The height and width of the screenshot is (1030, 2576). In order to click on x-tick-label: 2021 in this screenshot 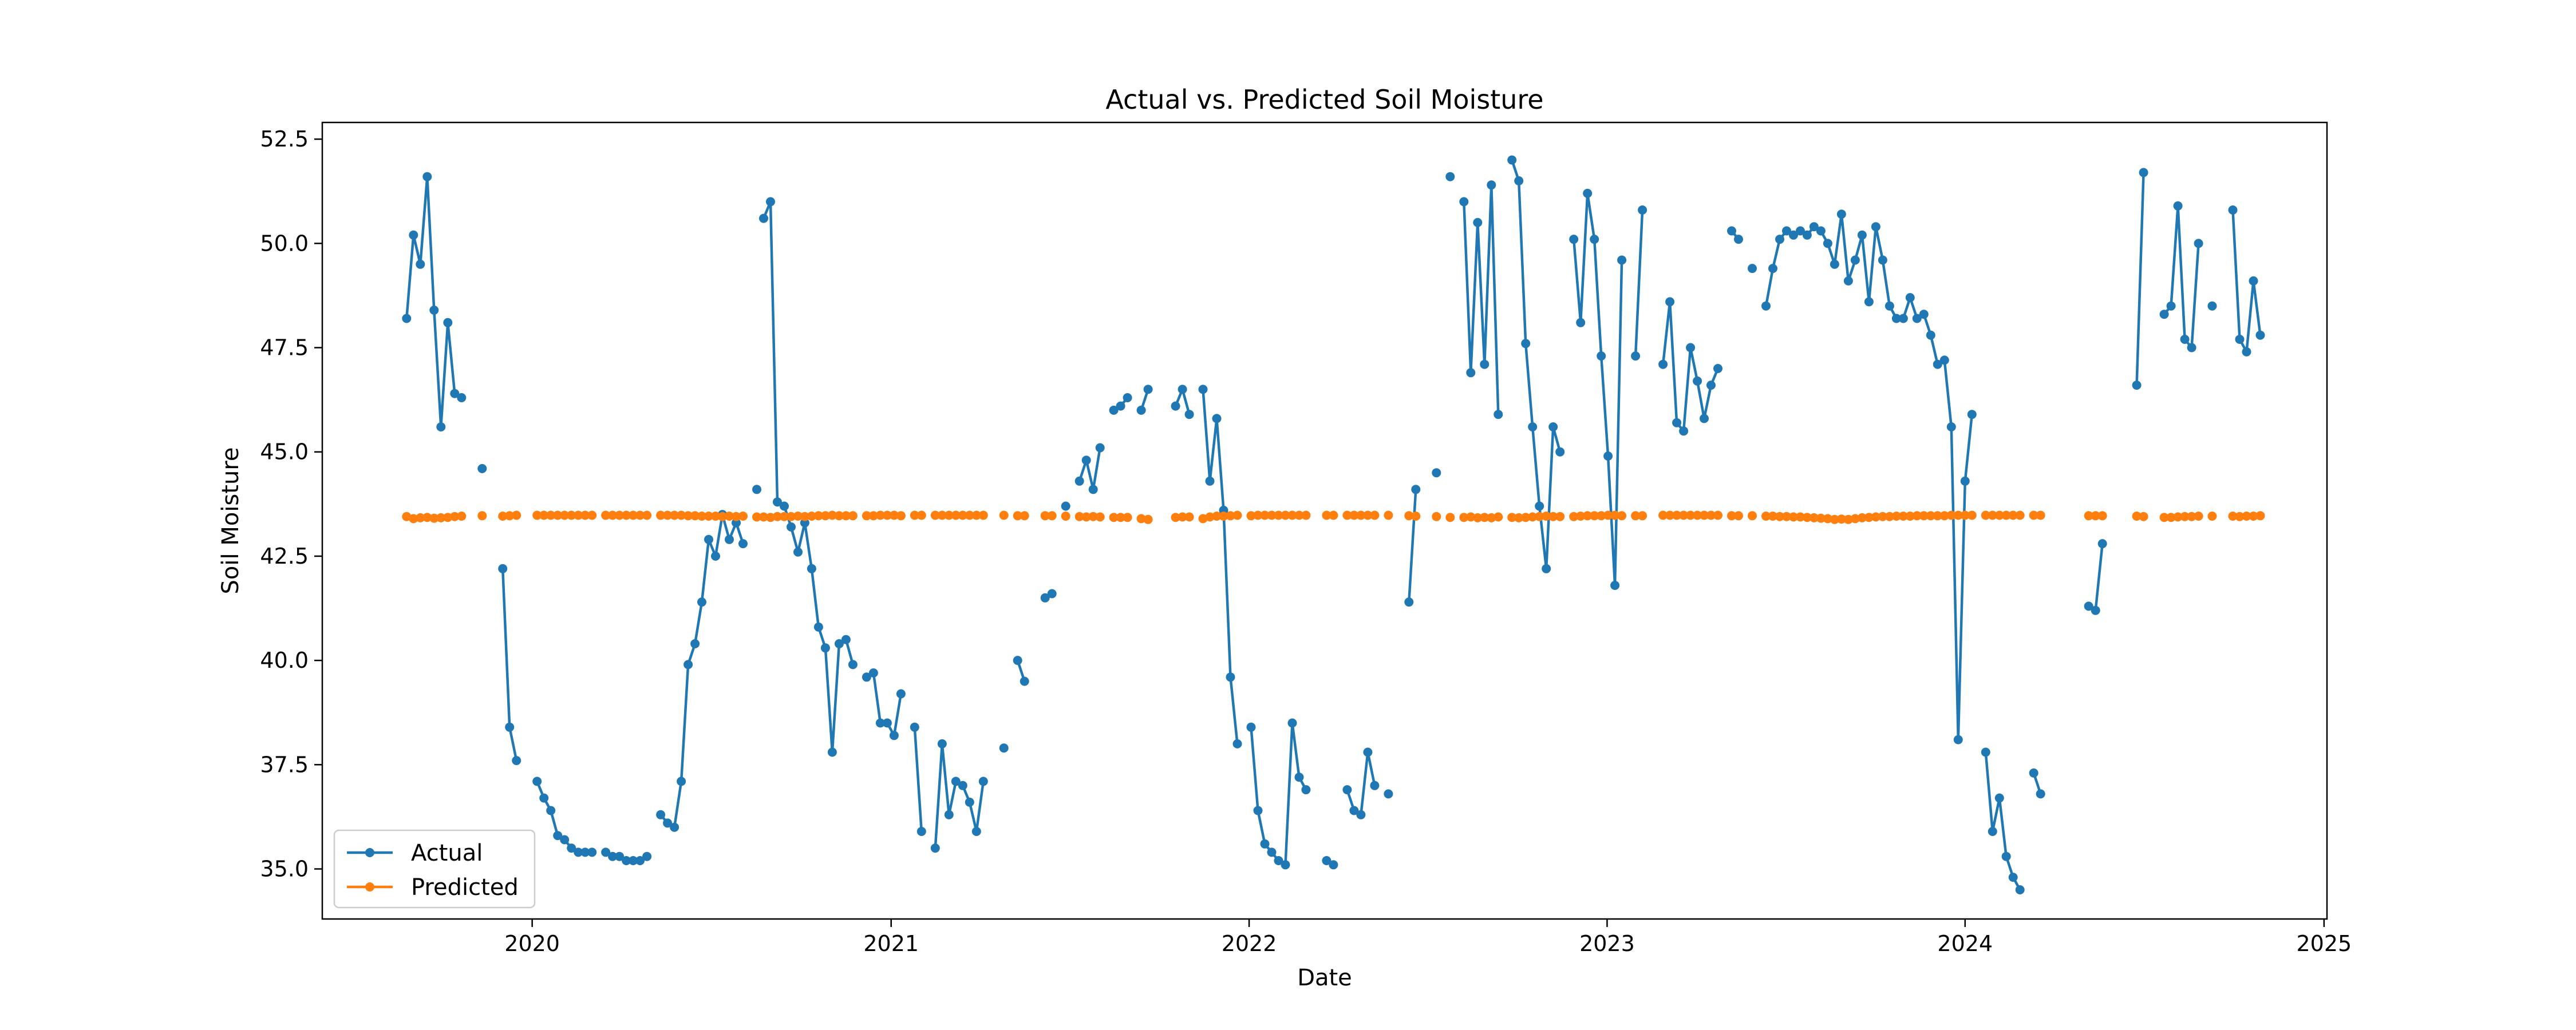, I will do `click(891, 943)`.